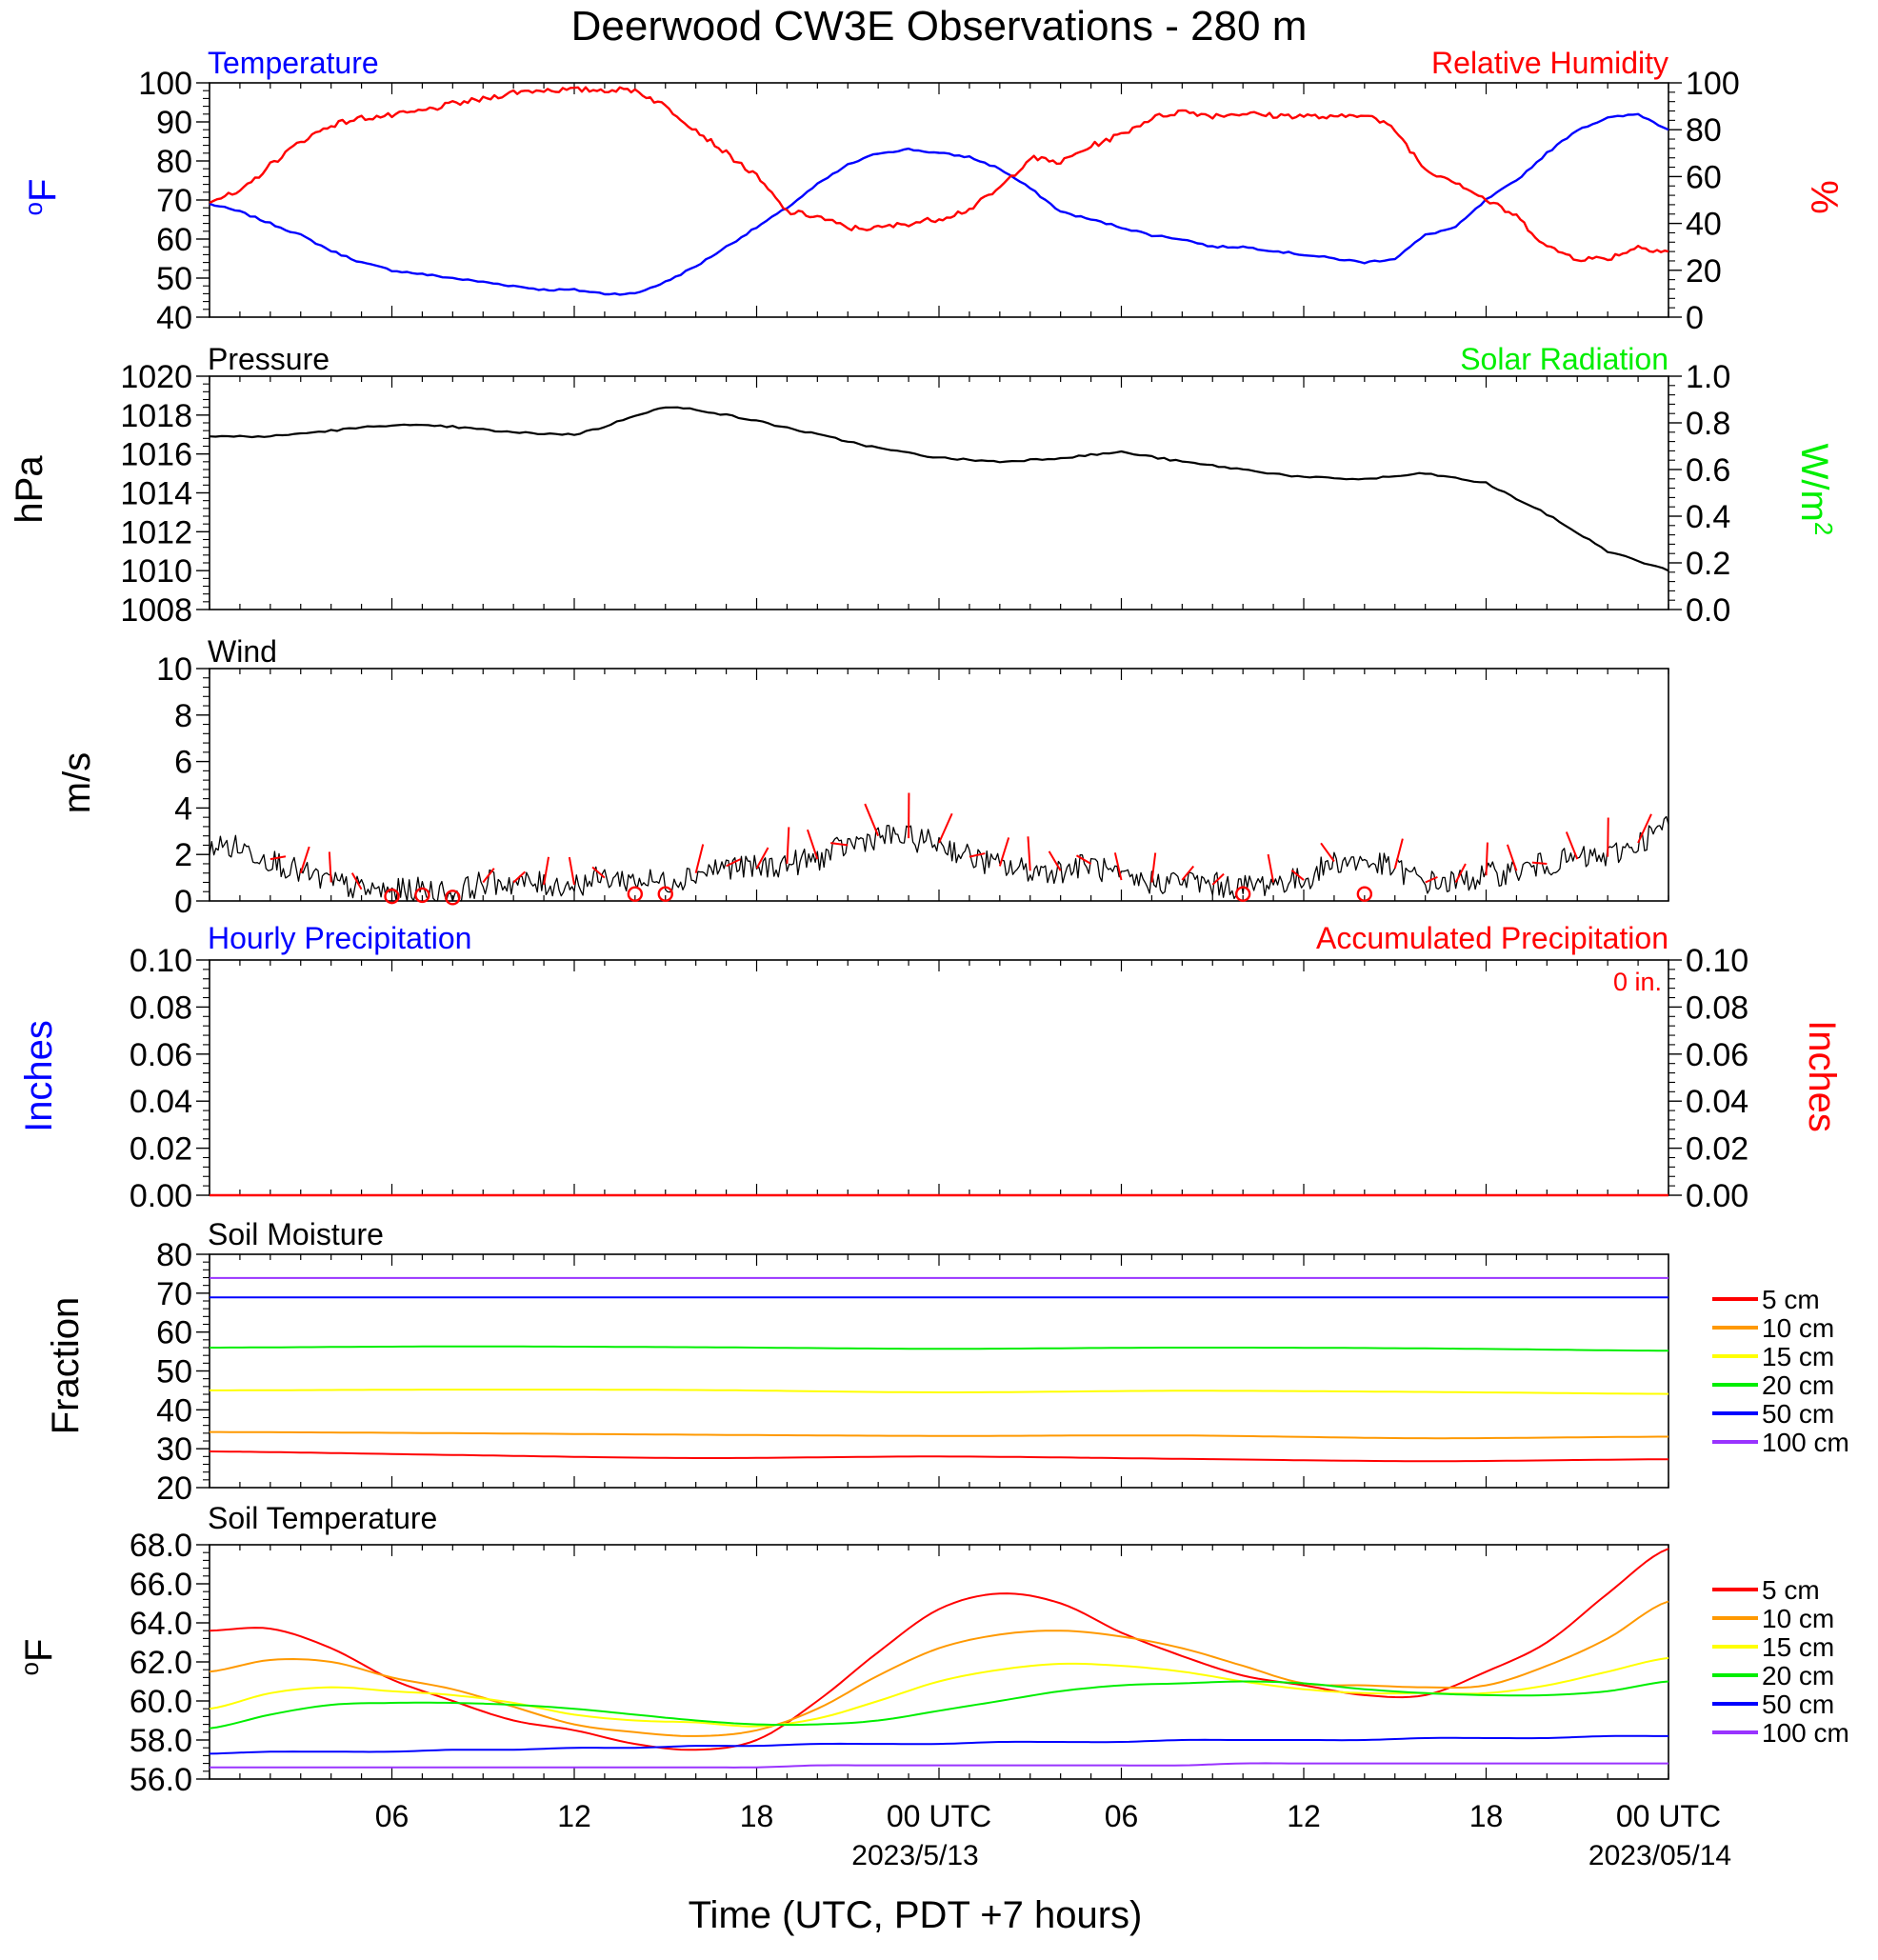 The width and height of the screenshot is (1878, 1960). Describe the element at coordinates (1704, 225) in the screenshot. I see `humidity-y-tick-label: 40` at that location.